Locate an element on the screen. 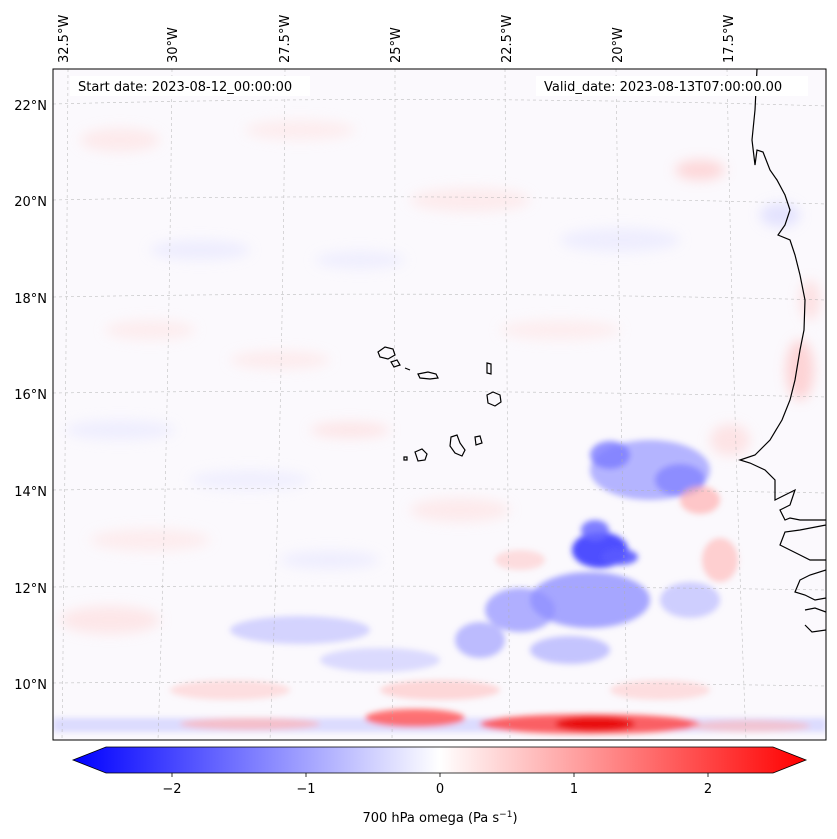  lat-tick-label: 18°N is located at coordinates (30, 299).